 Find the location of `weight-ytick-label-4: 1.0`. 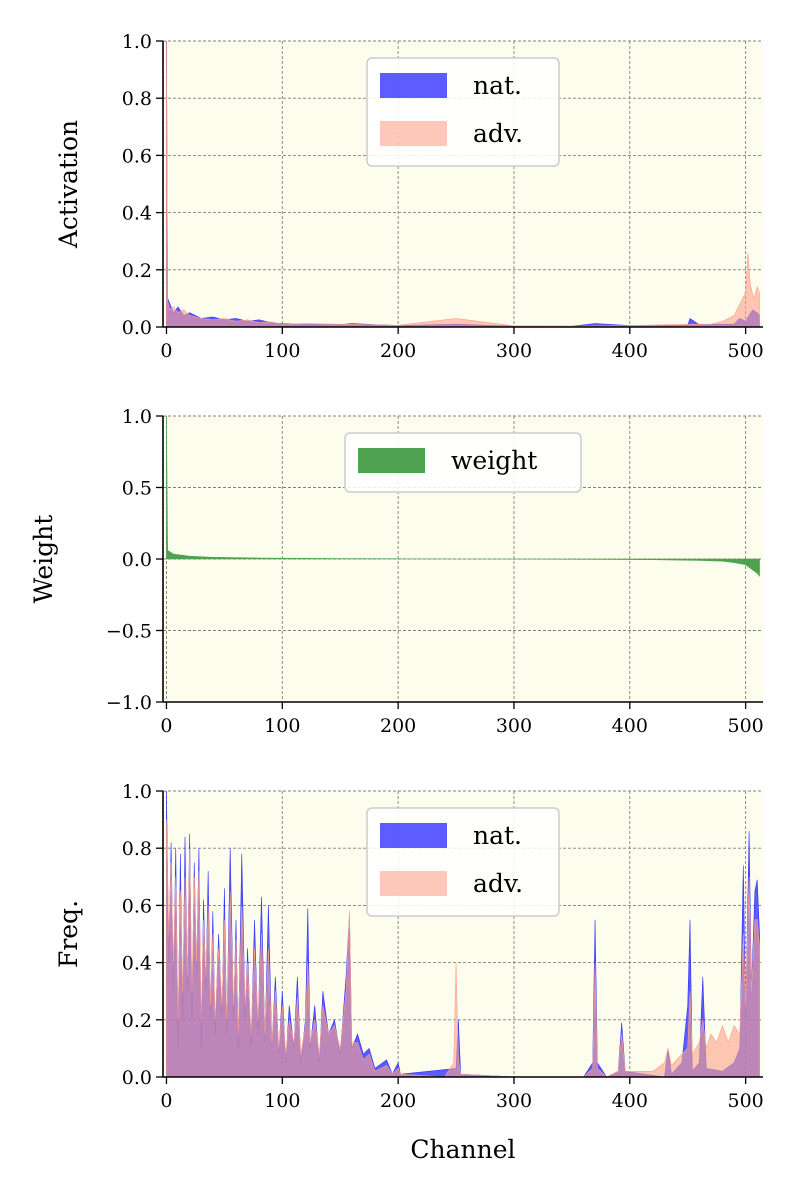

weight-ytick-label-4: 1.0 is located at coordinates (137, 417).